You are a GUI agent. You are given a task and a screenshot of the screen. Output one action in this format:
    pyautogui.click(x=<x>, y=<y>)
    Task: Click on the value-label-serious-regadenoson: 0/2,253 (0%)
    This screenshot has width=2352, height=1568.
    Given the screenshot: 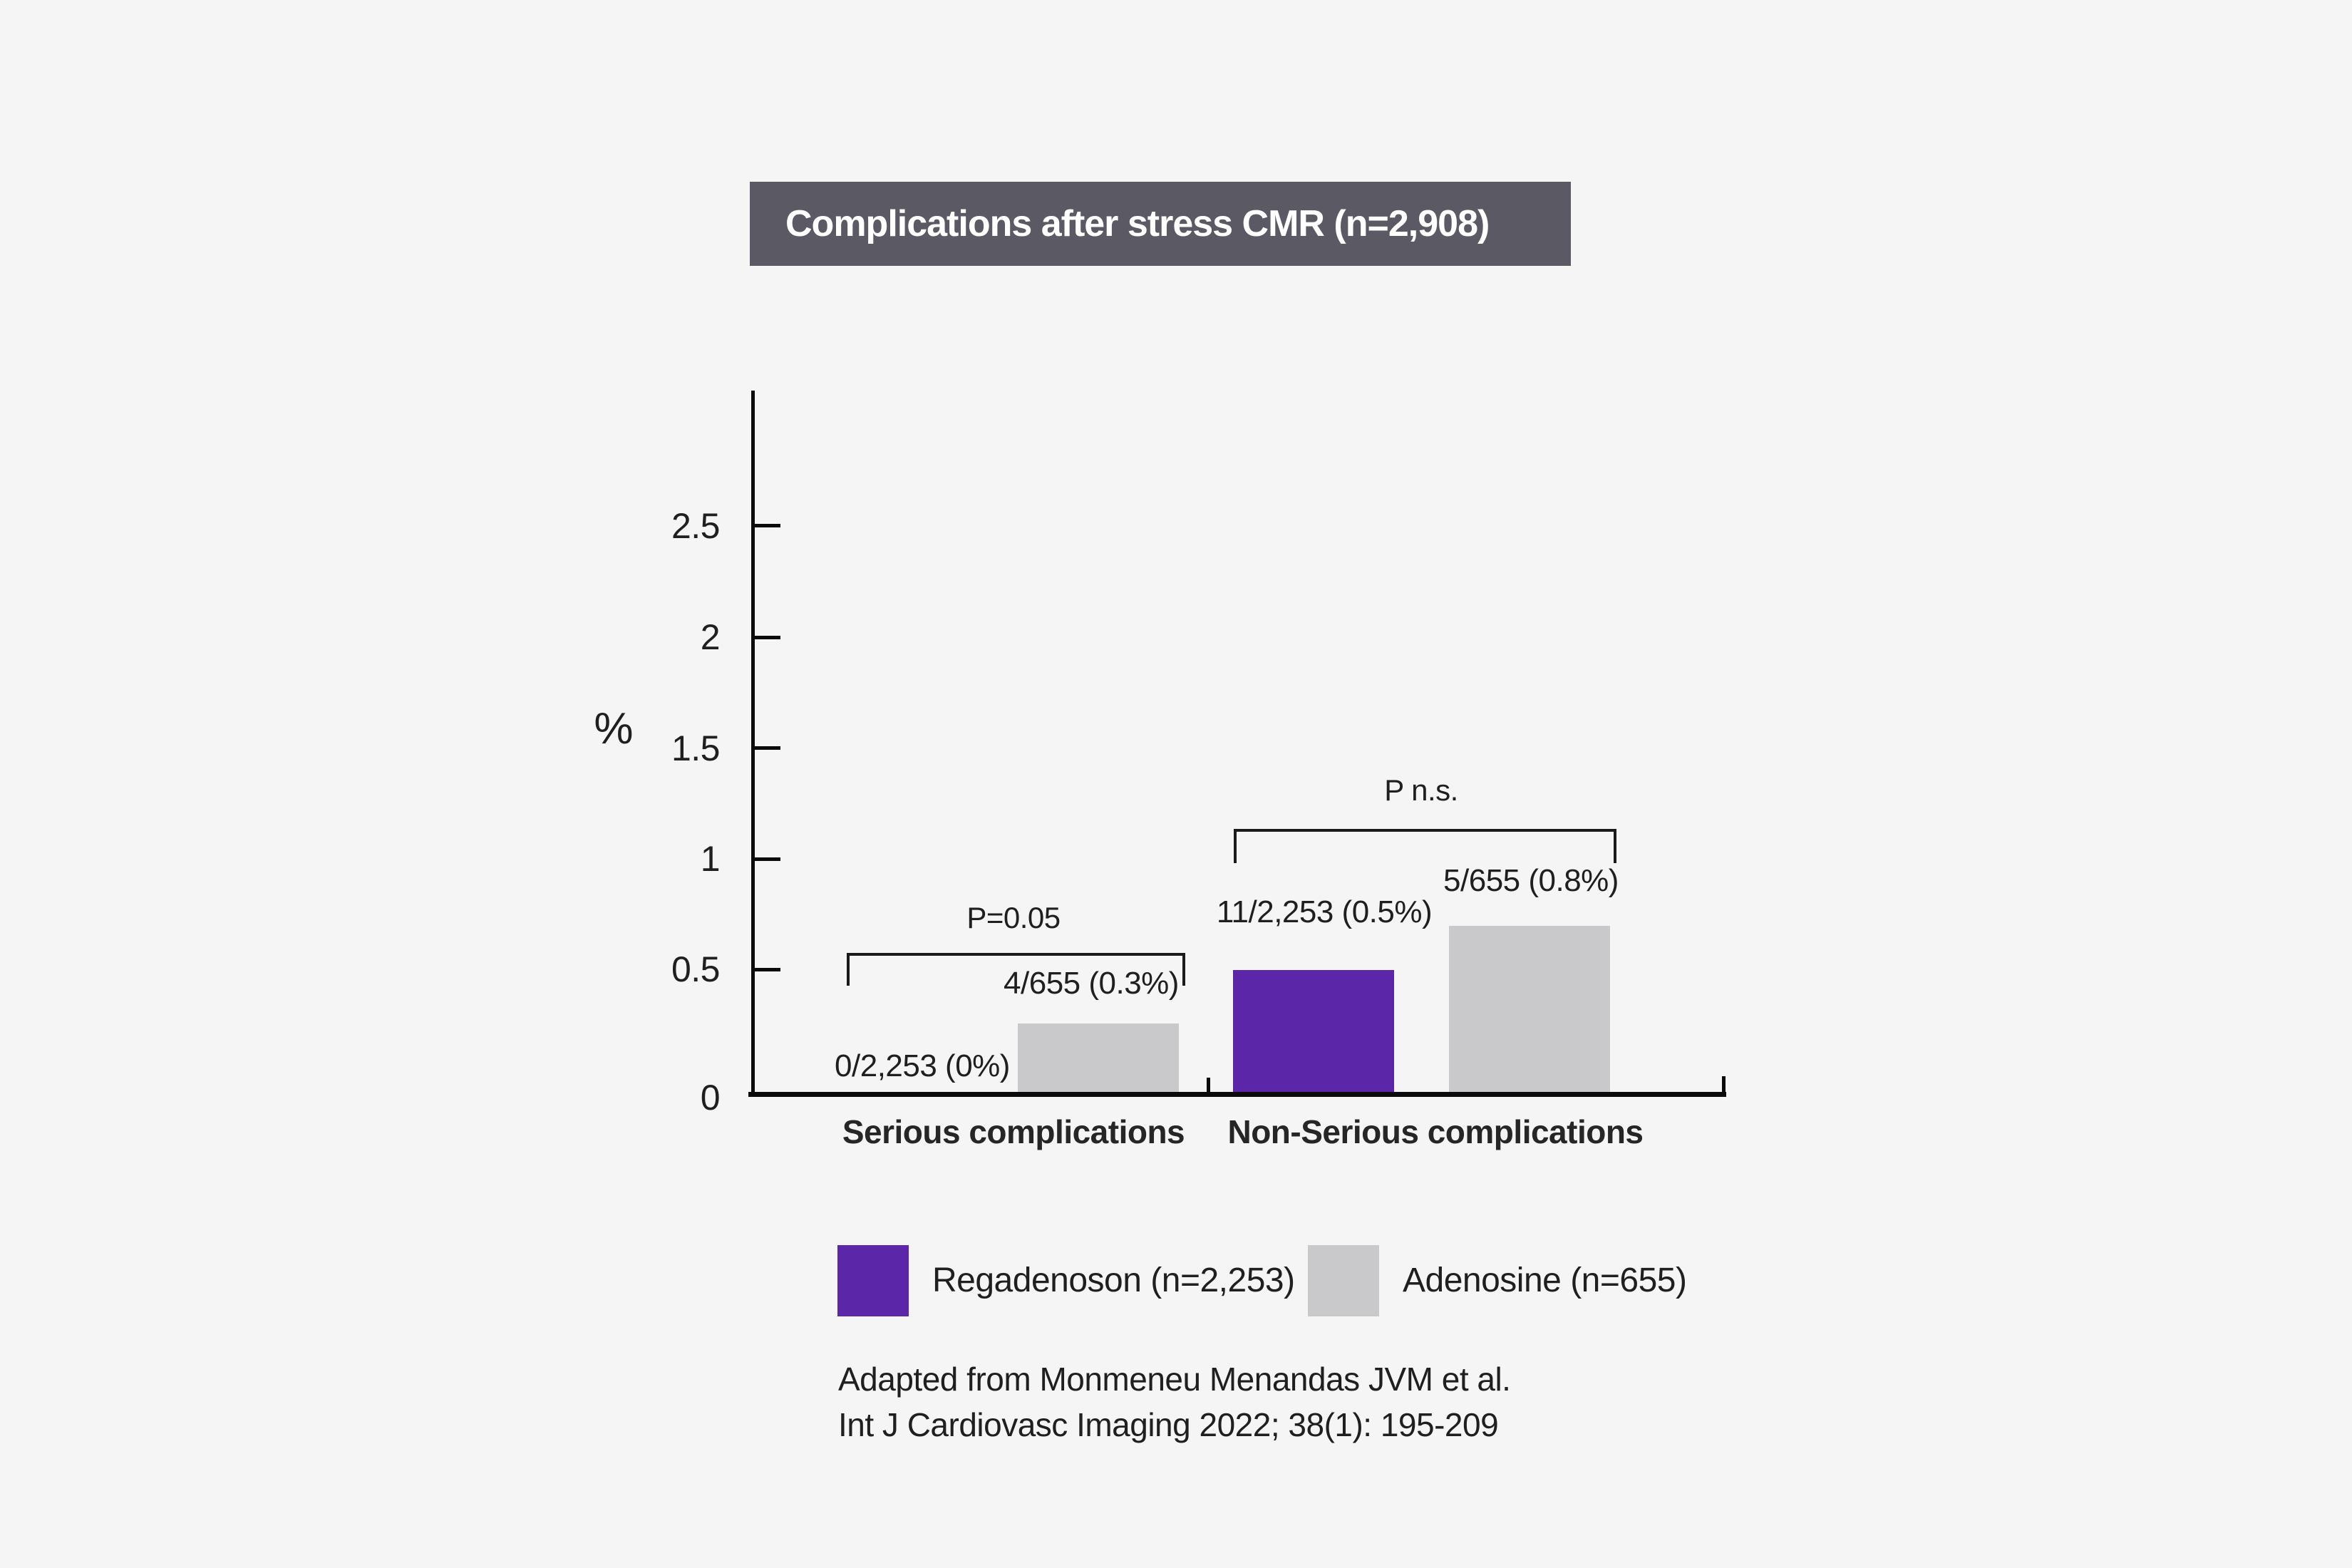 What is the action you would take?
    pyautogui.click(x=923, y=1065)
    